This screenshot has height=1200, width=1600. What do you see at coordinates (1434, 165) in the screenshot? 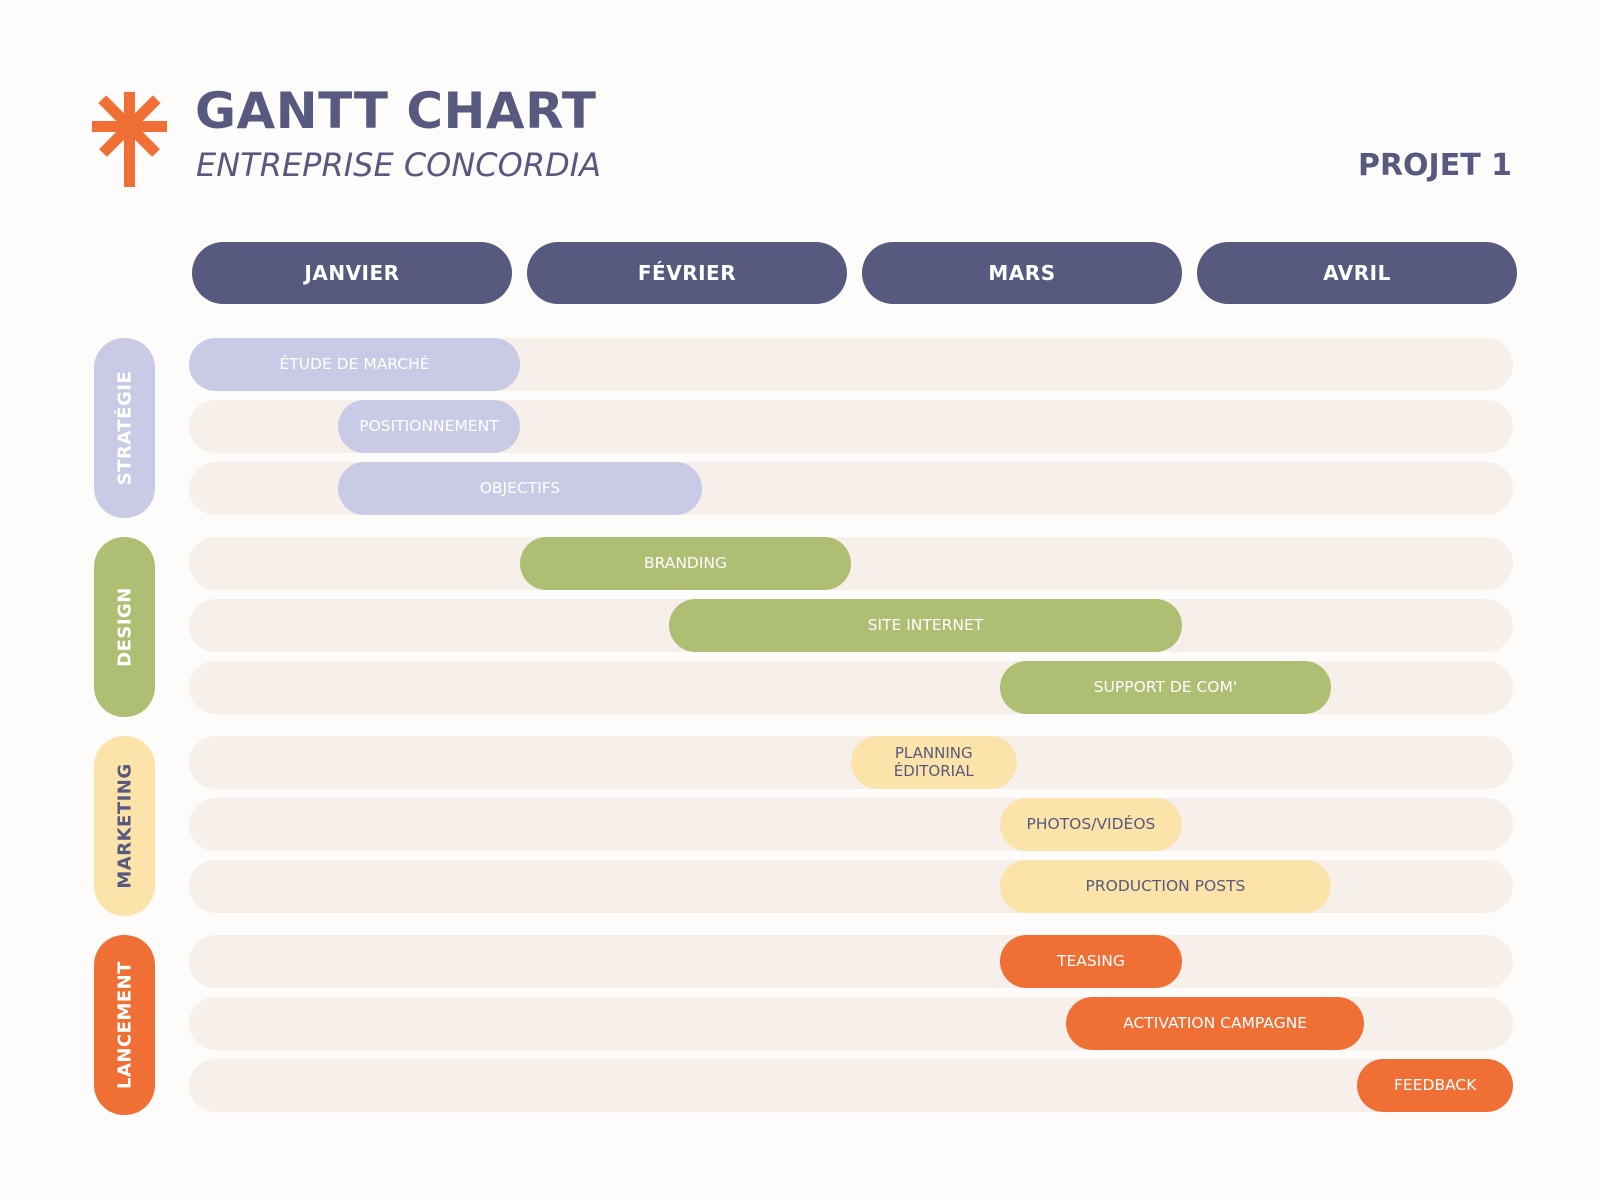
I see `project-label: PROJET 1` at bounding box center [1434, 165].